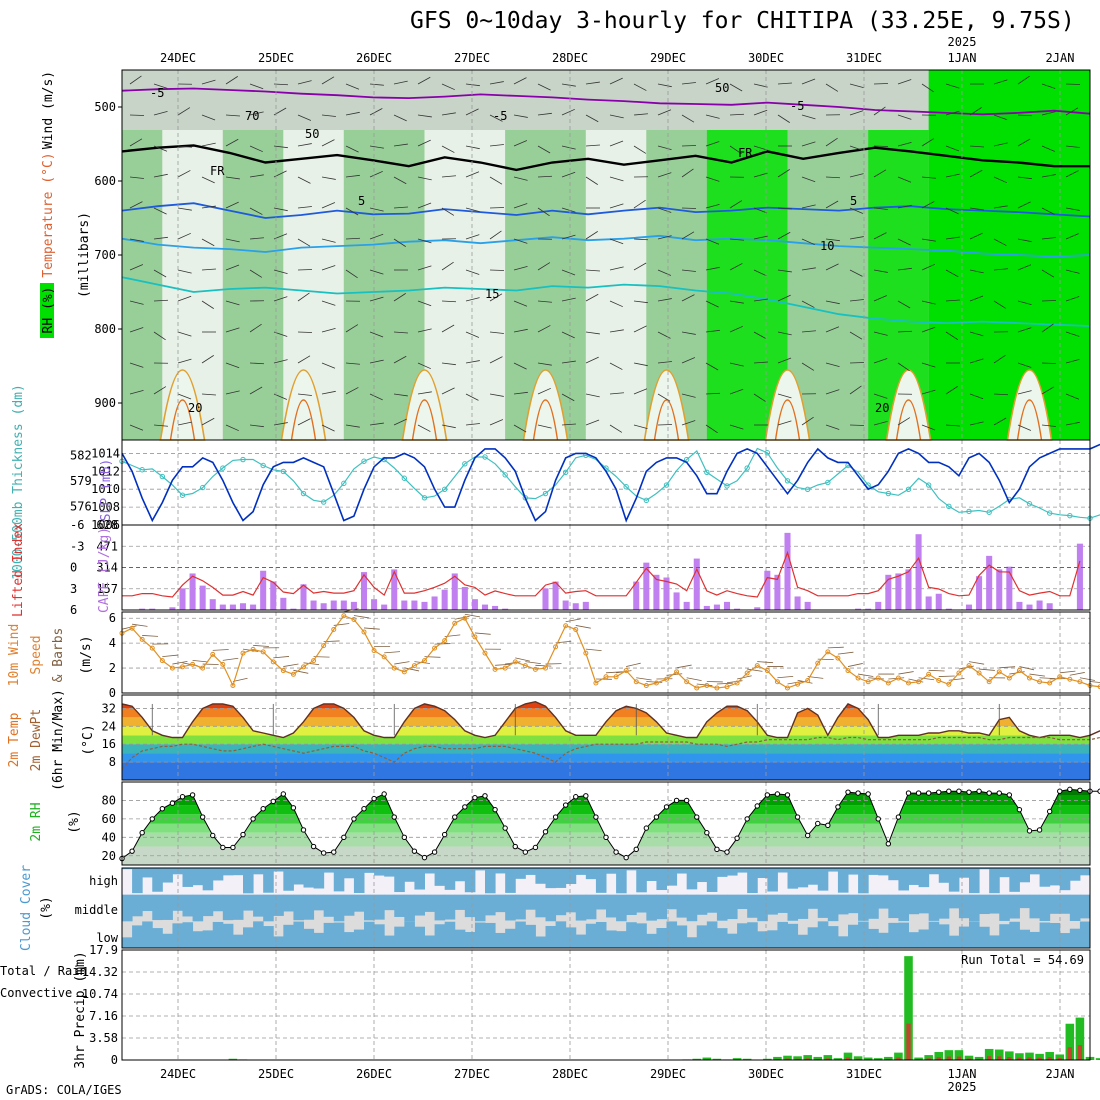 This screenshot has width=1100, height=1100. What do you see at coordinates (312, 134) in the screenshot?
I see `contour-label: 50` at bounding box center [312, 134].